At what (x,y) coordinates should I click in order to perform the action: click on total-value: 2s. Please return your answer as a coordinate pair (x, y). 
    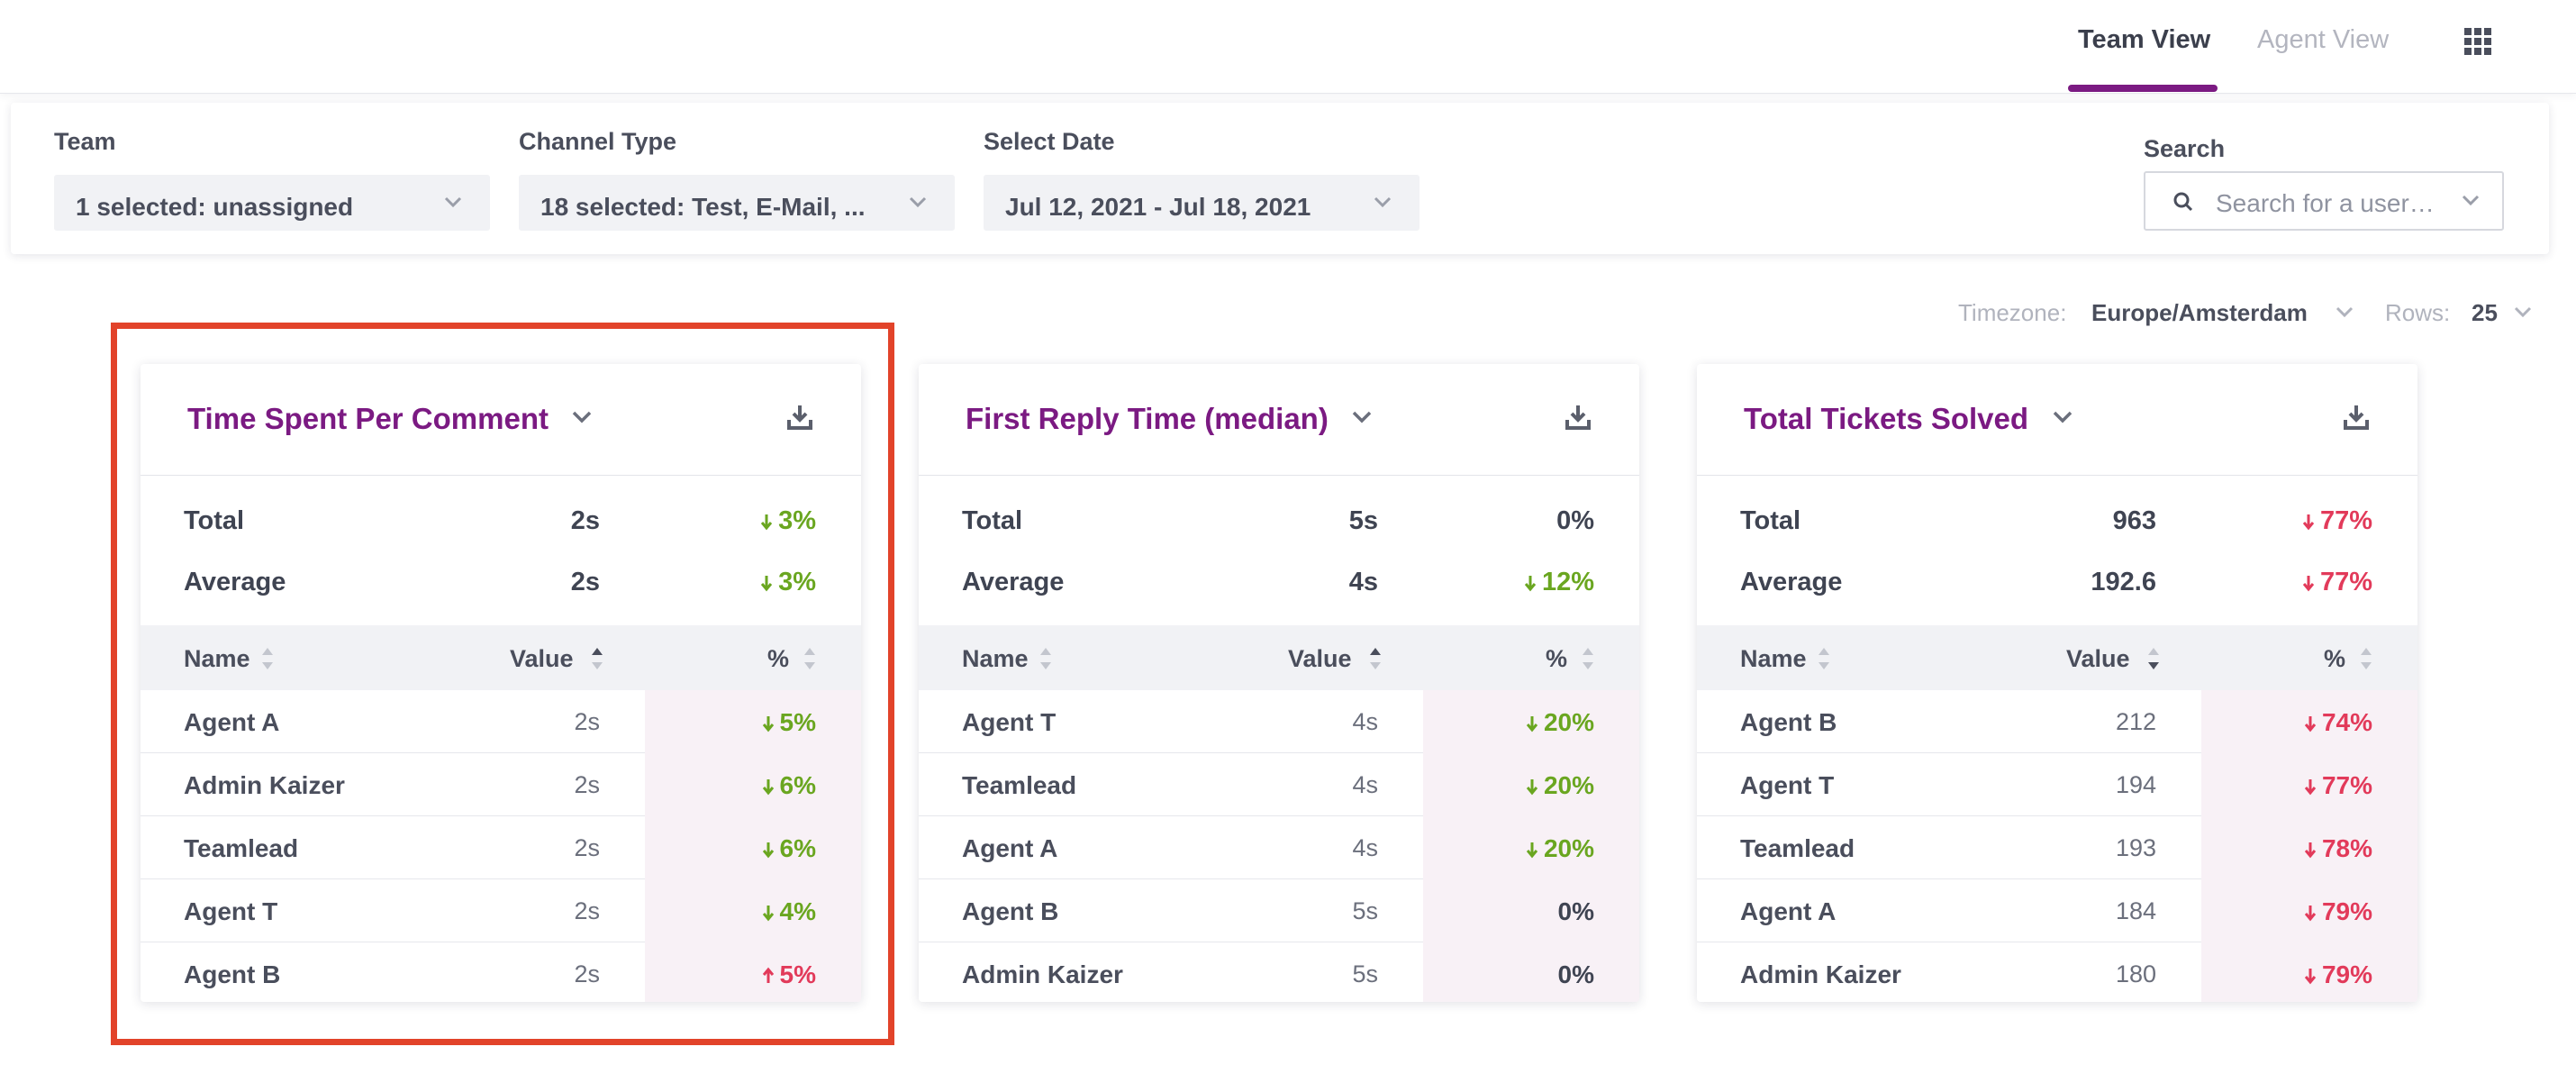
    Looking at the image, I should click on (585, 520).